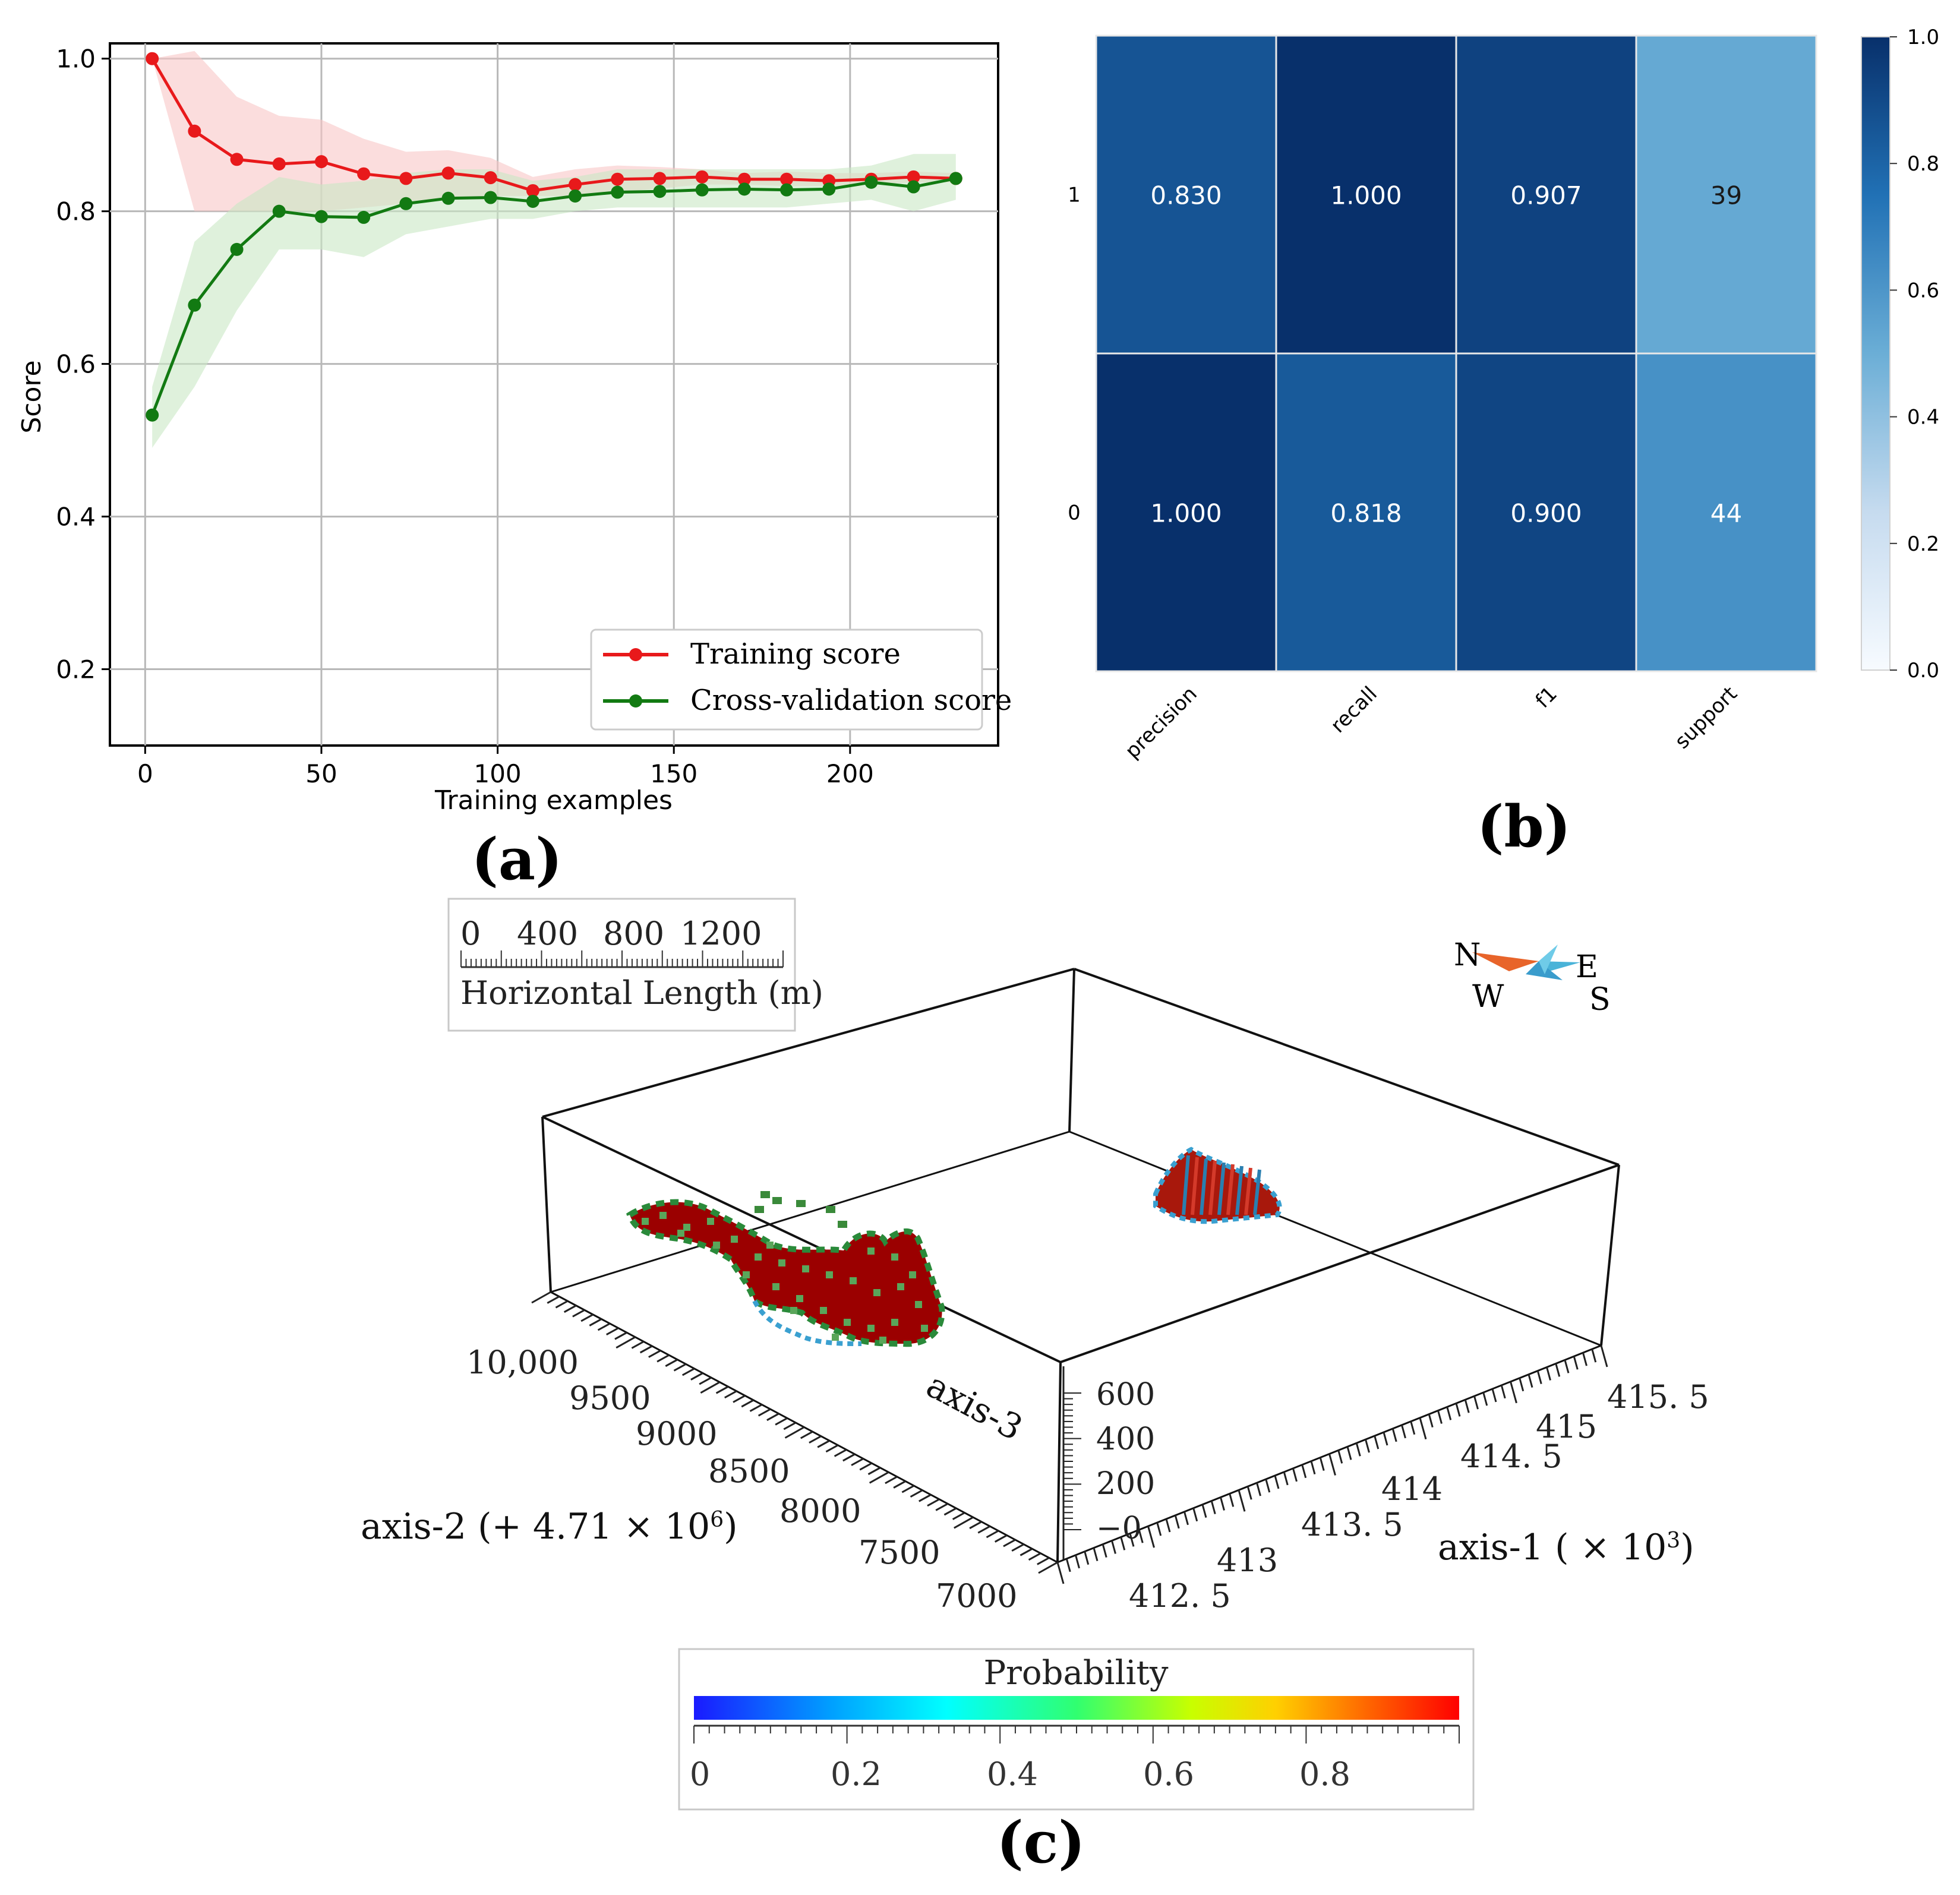 The width and height of the screenshot is (1960, 1895). I want to click on heatmap-cell, so click(1546, 512).